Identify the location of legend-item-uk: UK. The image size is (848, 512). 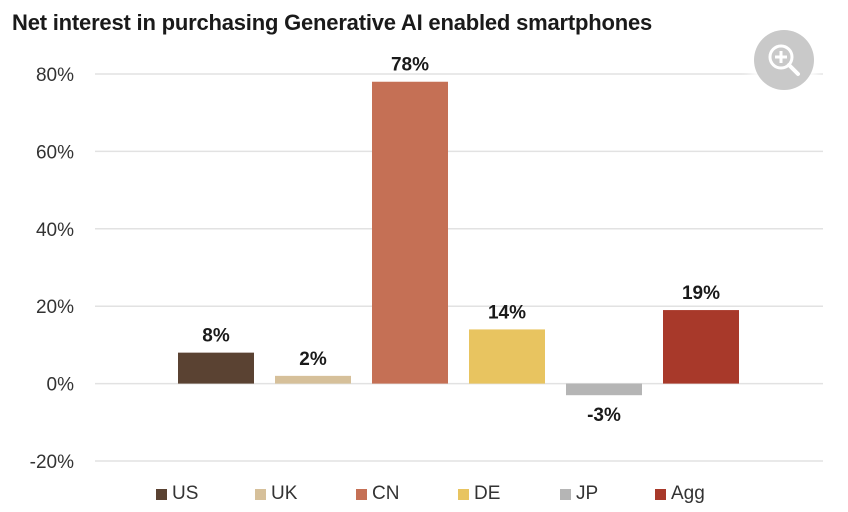
(276, 494).